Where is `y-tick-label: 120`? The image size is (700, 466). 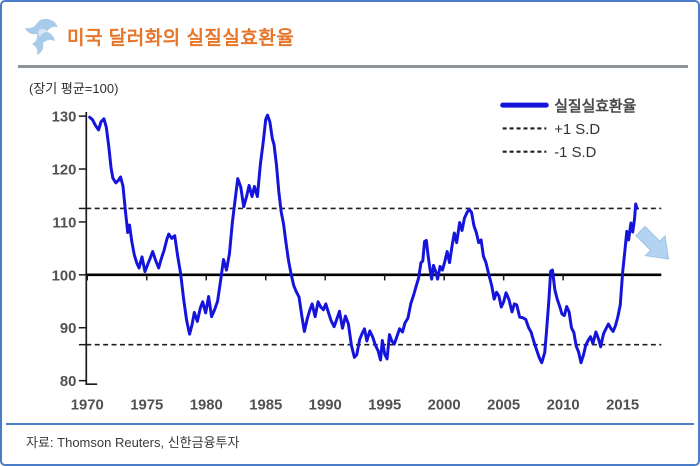
y-tick-label: 120 is located at coordinates (64, 170).